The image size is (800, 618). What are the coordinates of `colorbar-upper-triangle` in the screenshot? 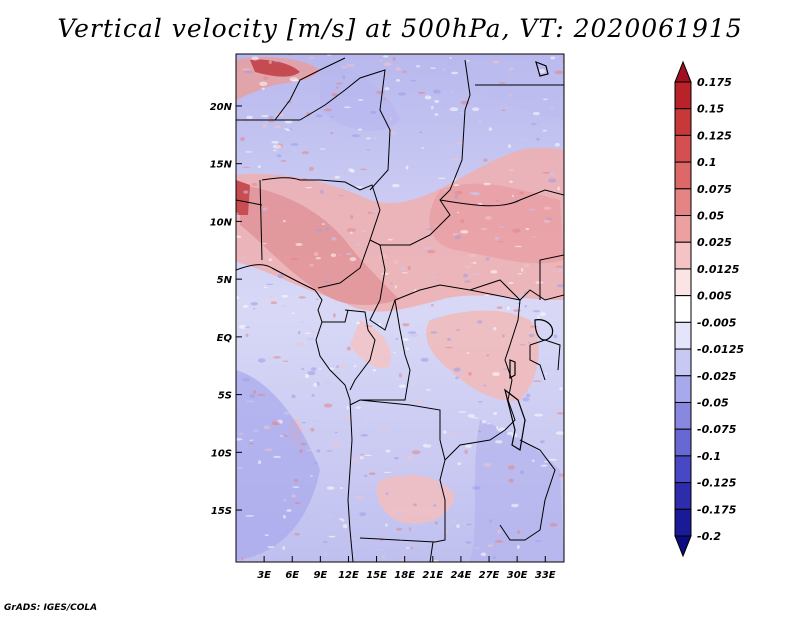 It's located at (683, 71).